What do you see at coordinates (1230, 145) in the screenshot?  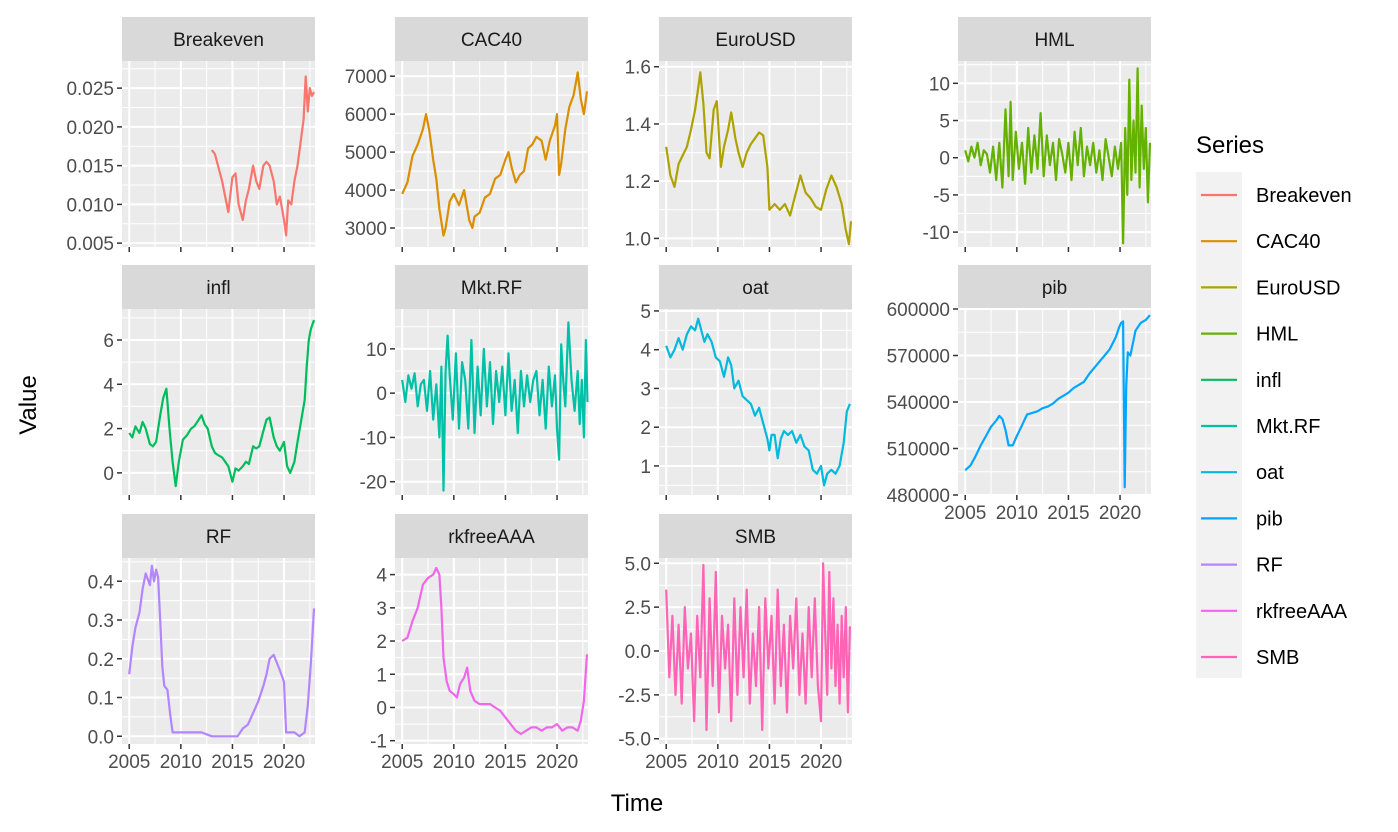 I see `legend-title: Series` at bounding box center [1230, 145].